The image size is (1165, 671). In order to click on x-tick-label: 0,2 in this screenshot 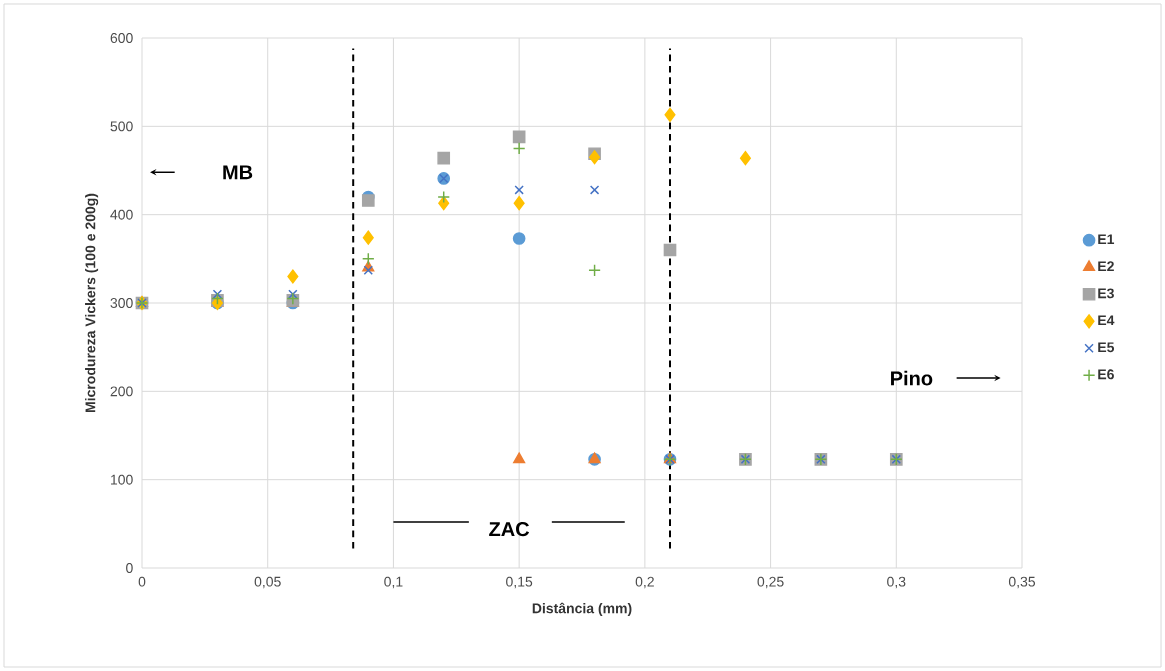, I will do `click(644, 582)`.